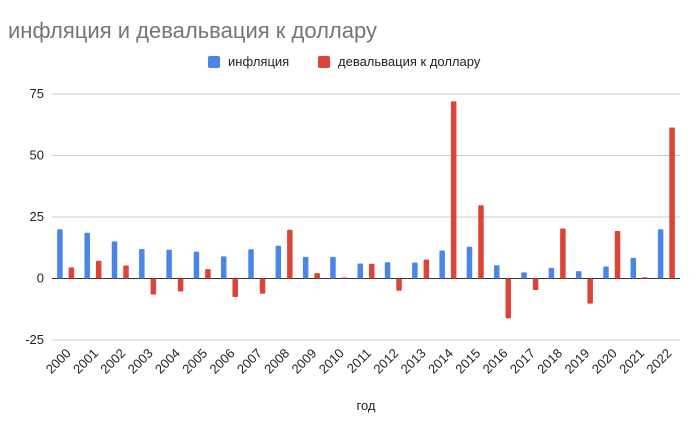 The image size is (700, 431). What do you see at coordinates (40, 278) in the screenshot?
I see `y-tick-label: 0` at bounding box center [40, 278].